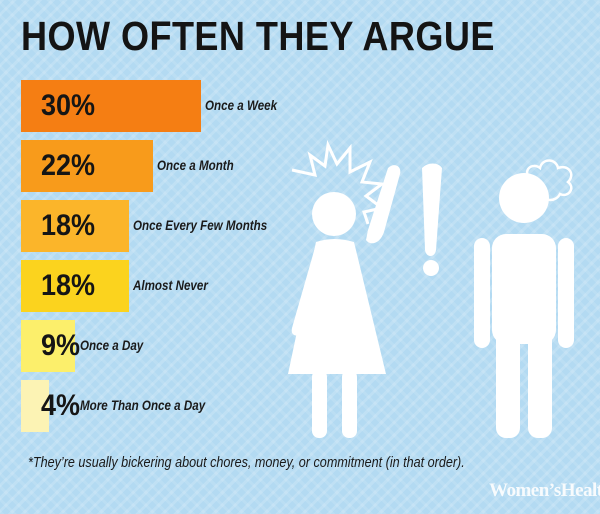 Image resolution: width=600 pixels, height=514 pixels. Describe the element at coordinates (170, 285) in the screenshot. I see `bar-category-label: Almost Never` at that location.